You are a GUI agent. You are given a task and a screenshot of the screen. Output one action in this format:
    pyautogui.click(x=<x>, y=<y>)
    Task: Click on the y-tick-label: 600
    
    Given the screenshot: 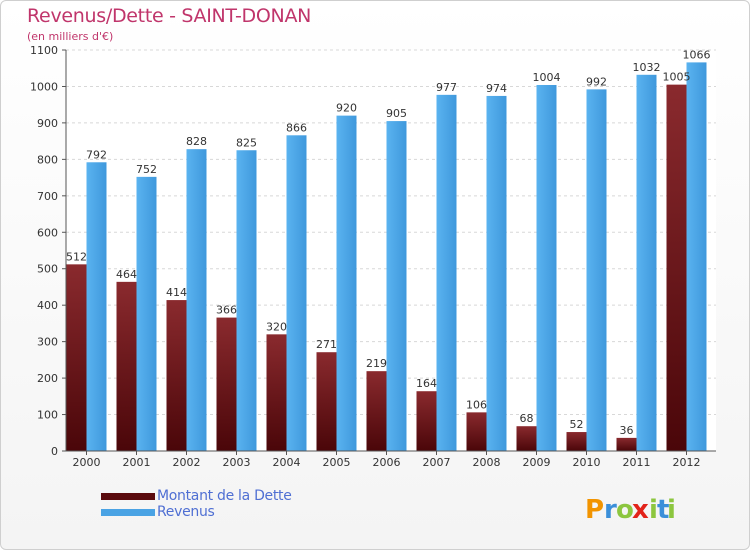 What is the action you would take?
    pyautogui.click(x=47, y=232)
    